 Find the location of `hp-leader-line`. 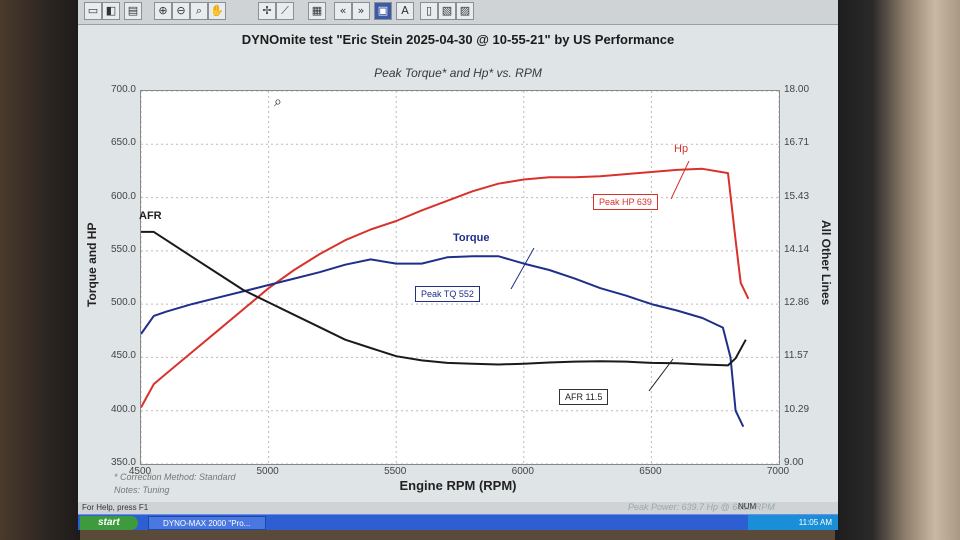

hp-leader-line is located at coordinates (680, 180).